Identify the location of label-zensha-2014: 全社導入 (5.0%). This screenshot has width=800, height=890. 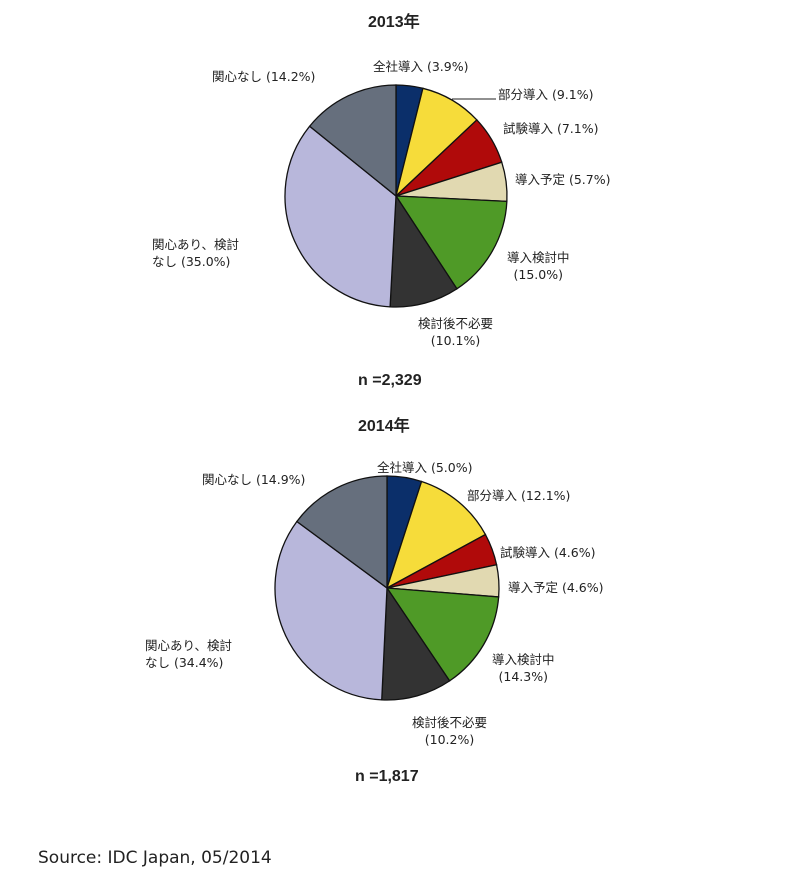
(425, 467).